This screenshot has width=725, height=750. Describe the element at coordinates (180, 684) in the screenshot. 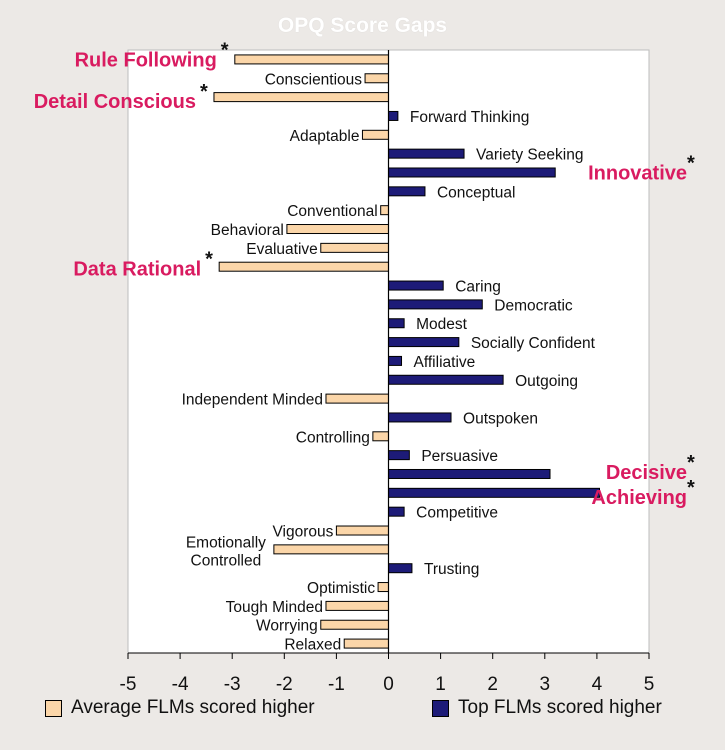

I see `x-tick-label: -4` at that location.